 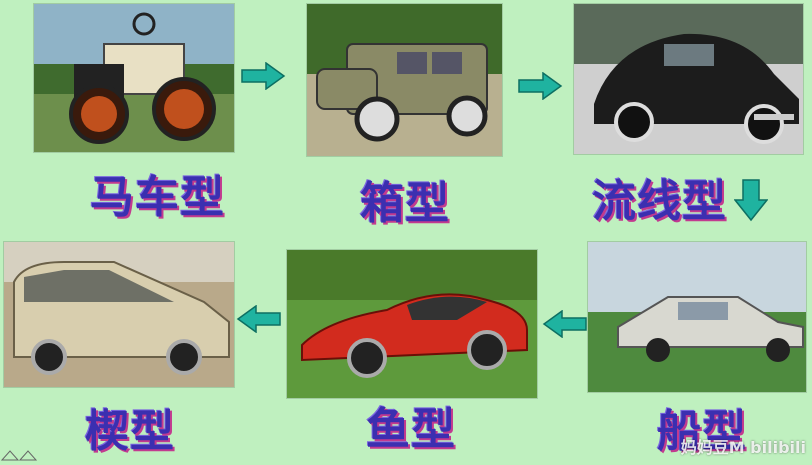 I want to click on stage-label-carriage: 马车型, so click(x=157, y=197).